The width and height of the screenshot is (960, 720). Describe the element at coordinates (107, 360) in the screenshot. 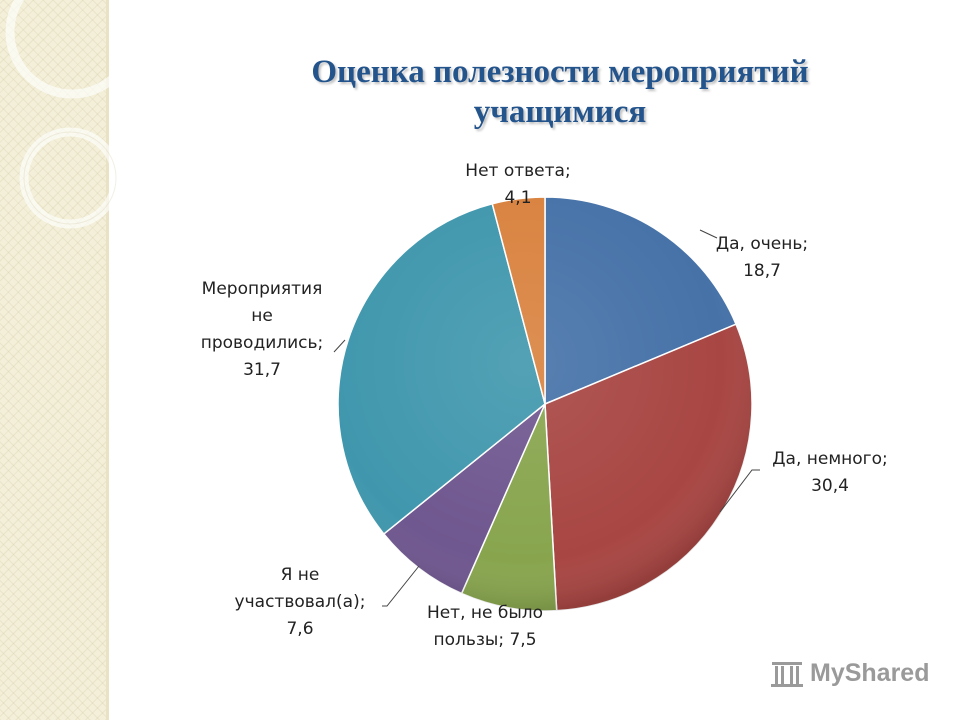

I see `side-panel-edge` at that location.